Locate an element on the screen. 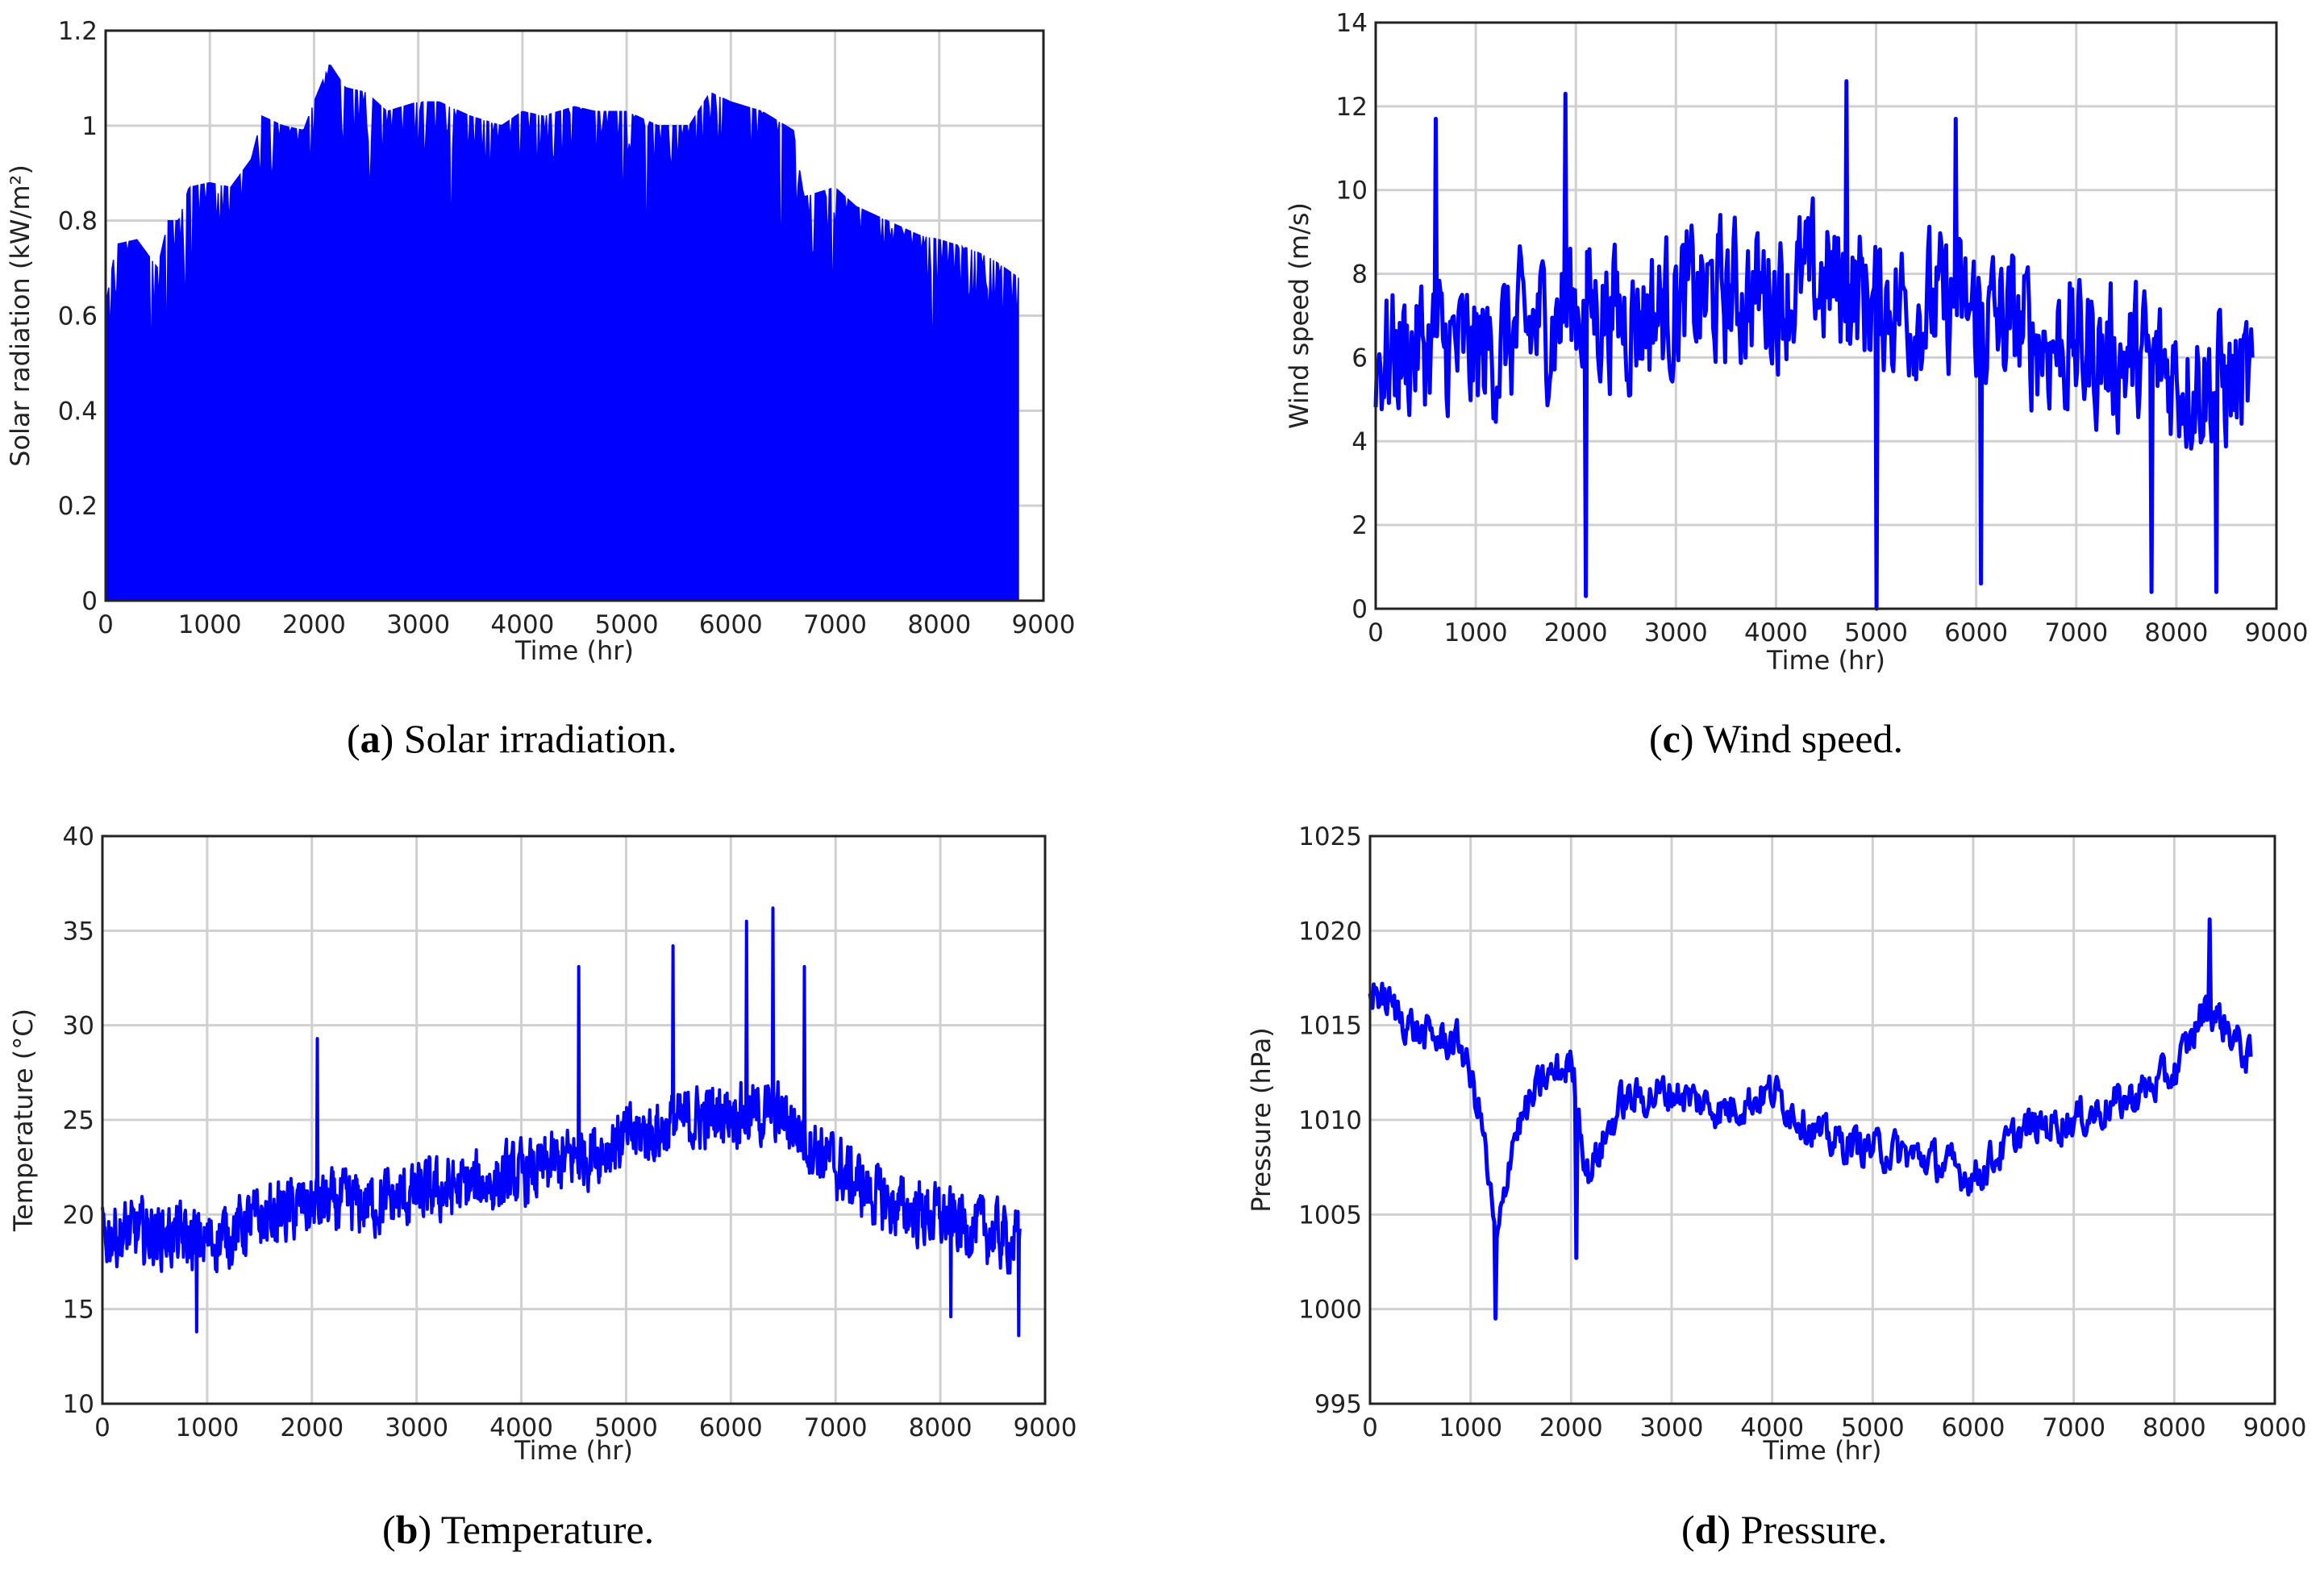 This screenshot has height=1569, width=2324. caption-a: (a) Solar irradiation. is located at coordinates (512, 739).